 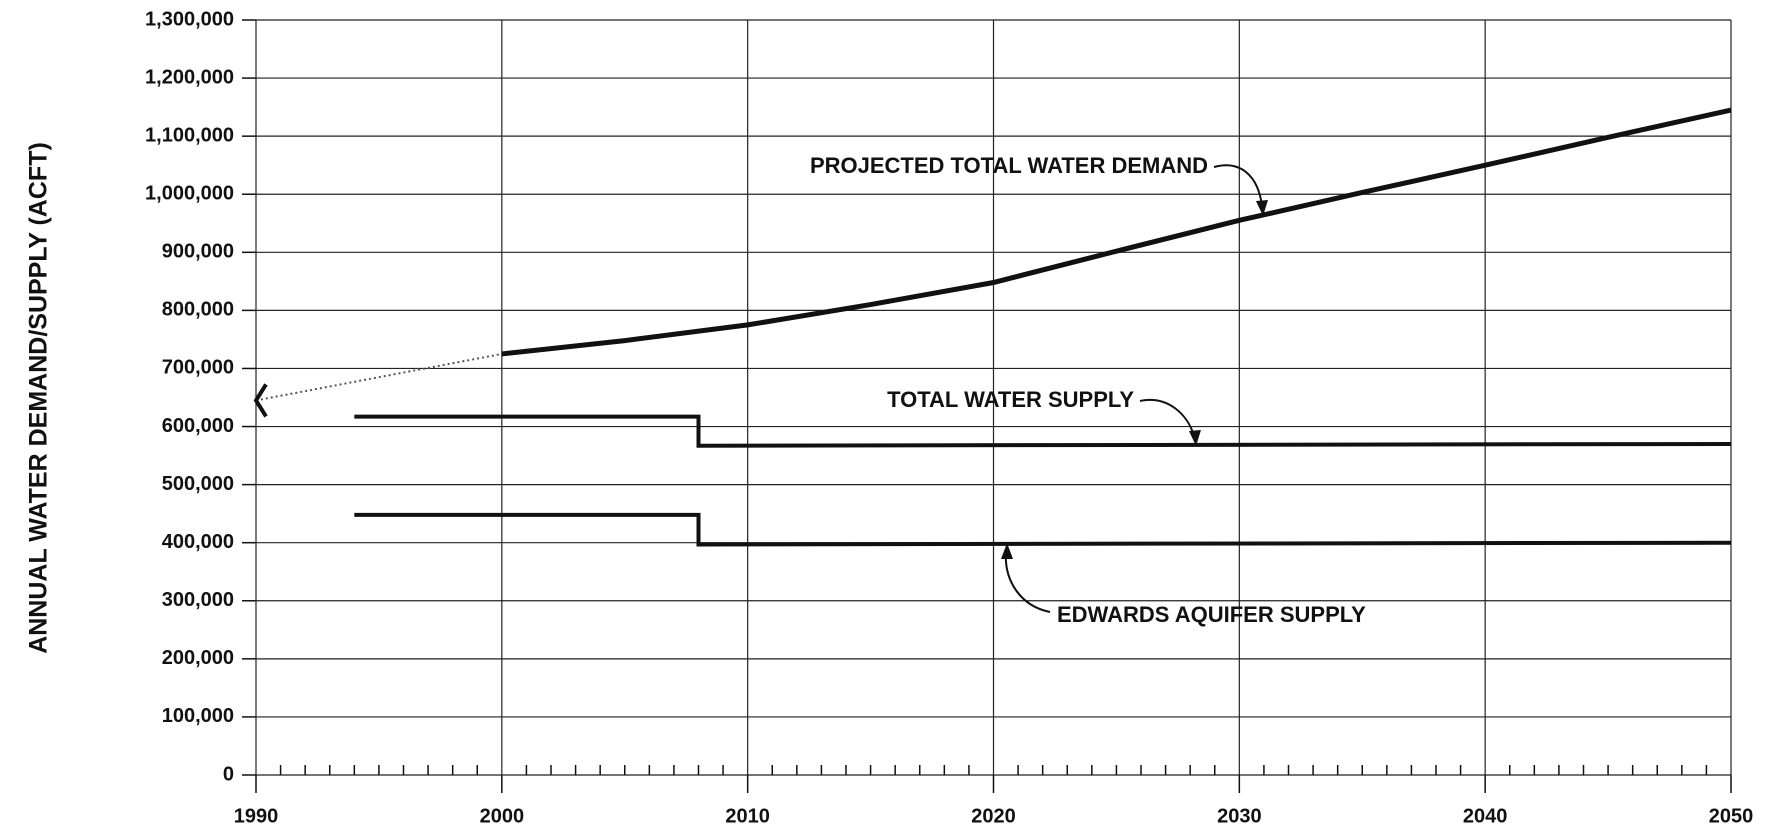 What do you see at coordinates (1010, 399) in the screenshot?
I see `annotation: TOTAL WATER SUPPLY` at bounding box center [1010, 399].